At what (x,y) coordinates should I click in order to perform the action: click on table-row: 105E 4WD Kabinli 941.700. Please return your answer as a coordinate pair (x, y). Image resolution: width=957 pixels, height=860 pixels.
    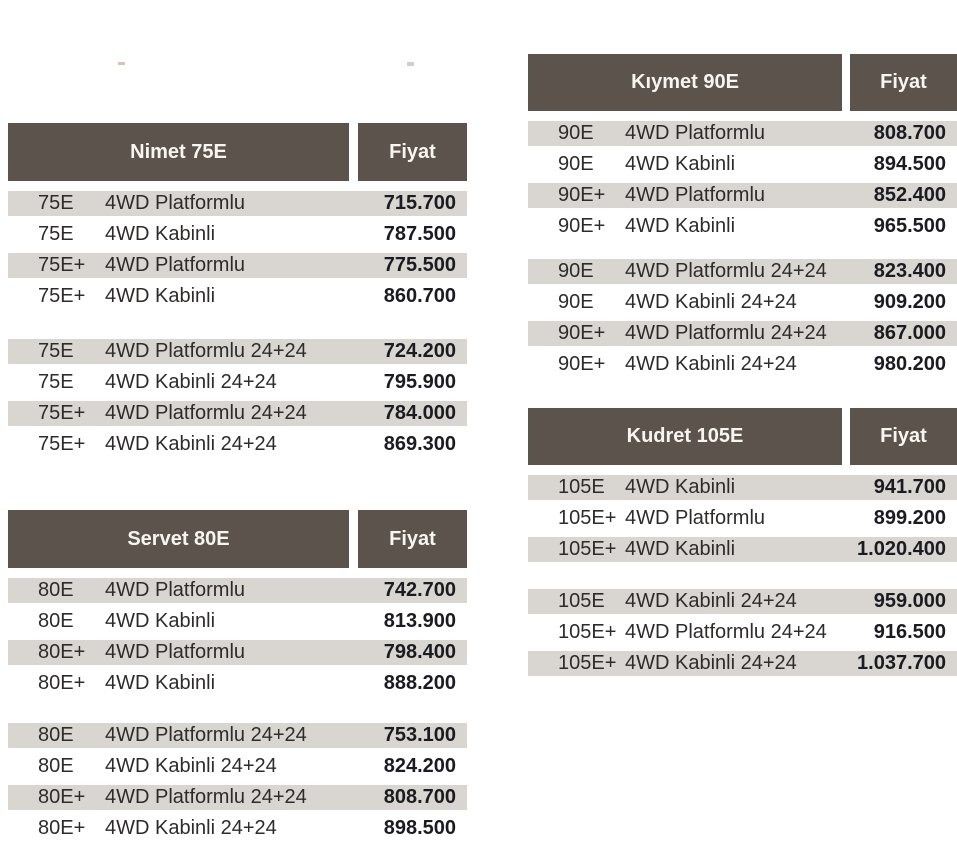
    Looking at the image, I should click on (742, 487).